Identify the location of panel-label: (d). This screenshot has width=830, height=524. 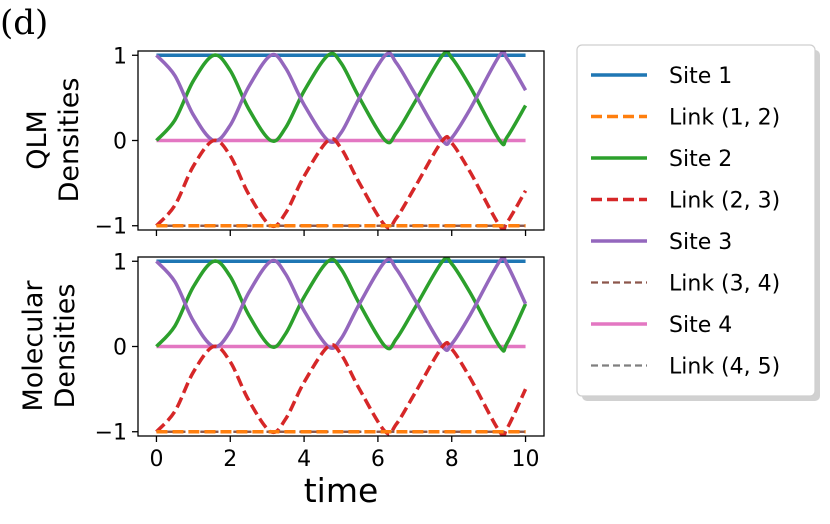
(24, 23).